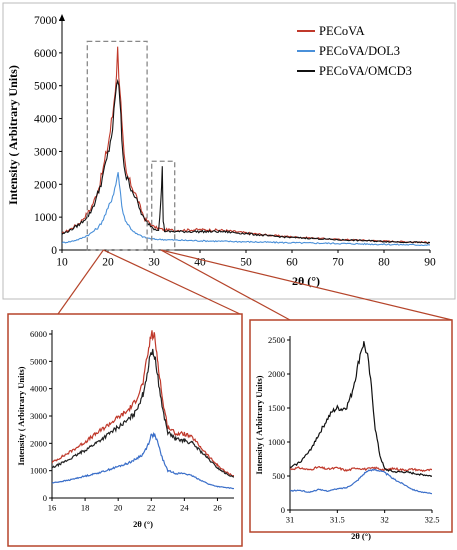 This screenshot has height=550, width=457. Describe the element at coordinates (45, 21) in the screenshot. I see `y-tick-label: 7000` at that location.